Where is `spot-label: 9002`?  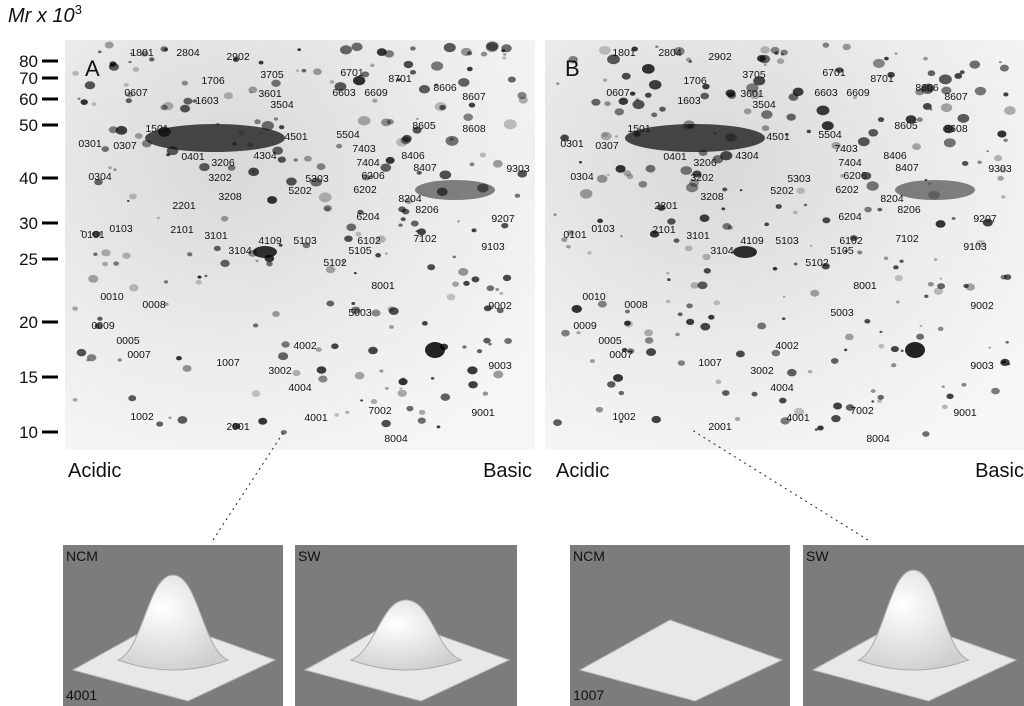 spot-label: 9002 is located at coordinates (982, 306).